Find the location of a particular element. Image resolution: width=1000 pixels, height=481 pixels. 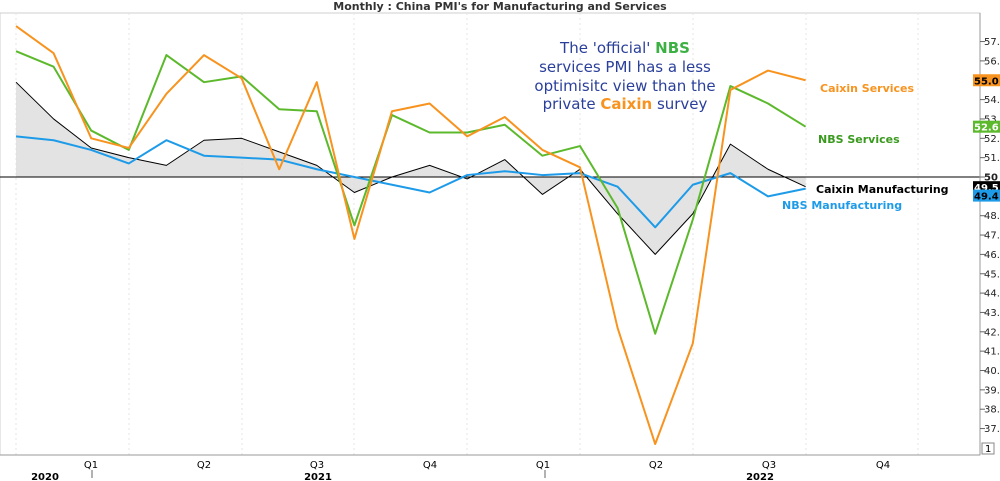

x-axis: Q1 Q2 Q3 Q4 Q1 Q2 Q3 Q4 2020 2021 2022 is located at coordinates (490, 467).